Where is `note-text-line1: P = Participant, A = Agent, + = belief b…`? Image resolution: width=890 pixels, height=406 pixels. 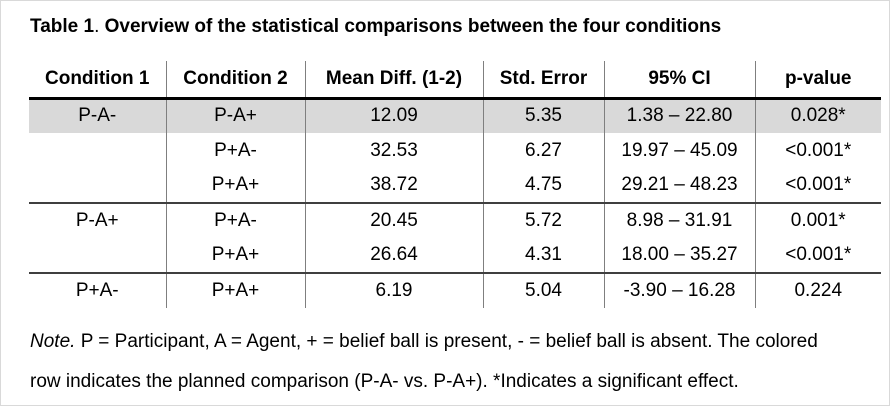 note-text-line1: P = Participant, A = Agent, + = belief b… is located at coordinates (446, 341).